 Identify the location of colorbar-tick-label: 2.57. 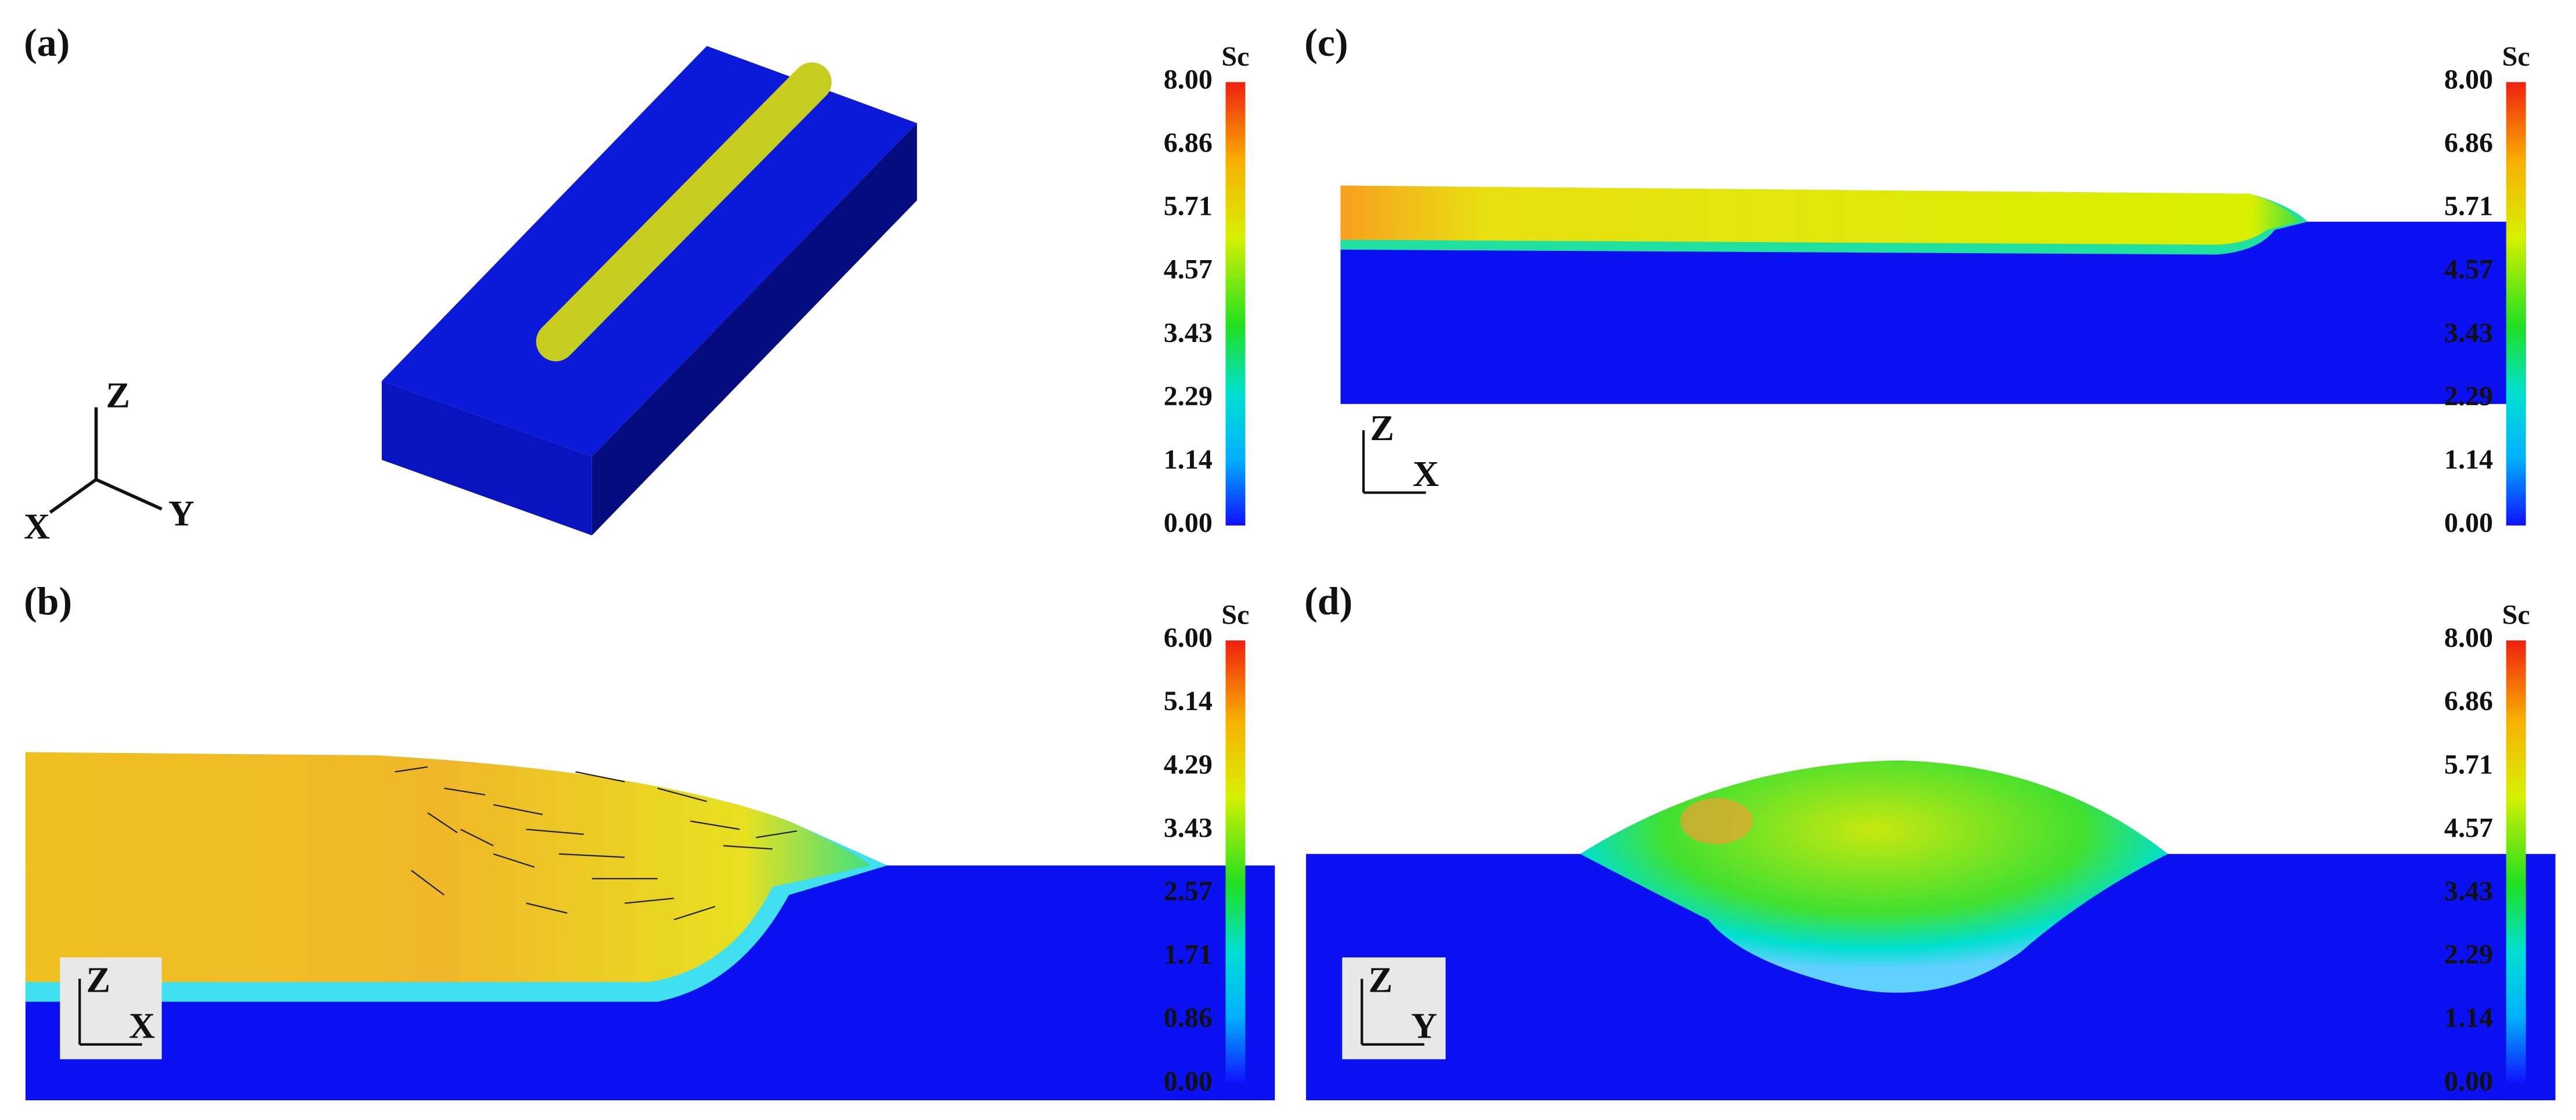
(1188, 891).